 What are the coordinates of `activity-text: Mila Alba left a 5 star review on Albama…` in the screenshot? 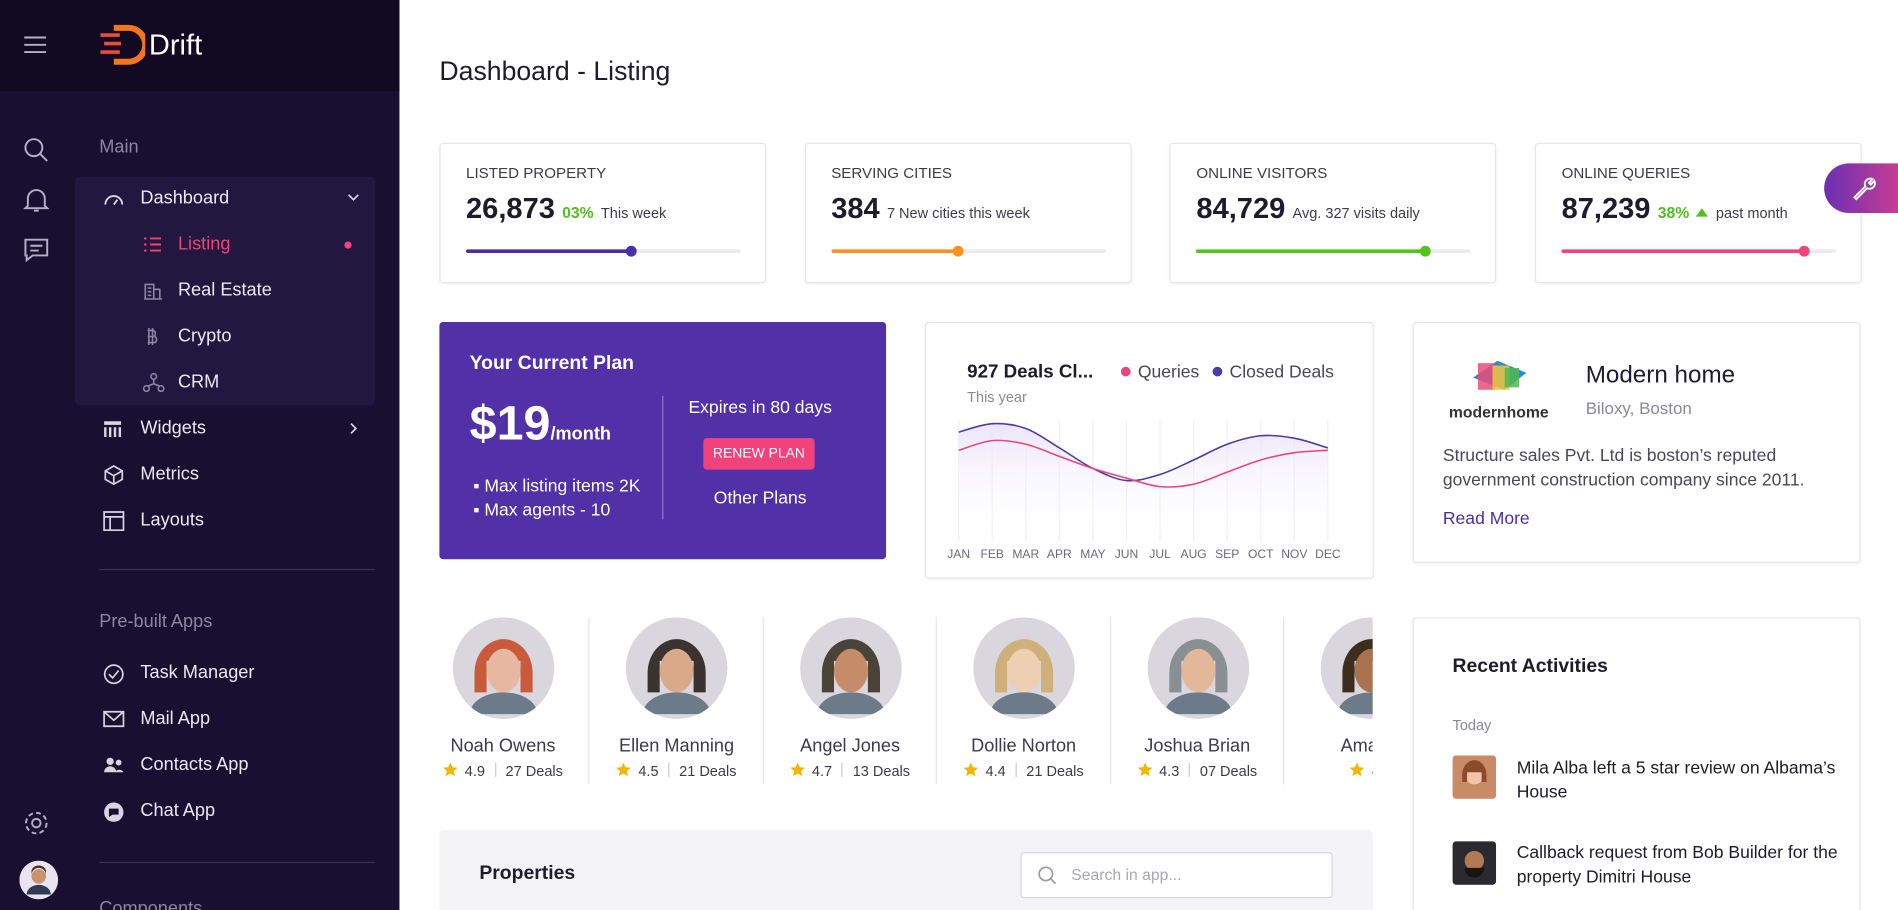 It's located at (1676, 780).